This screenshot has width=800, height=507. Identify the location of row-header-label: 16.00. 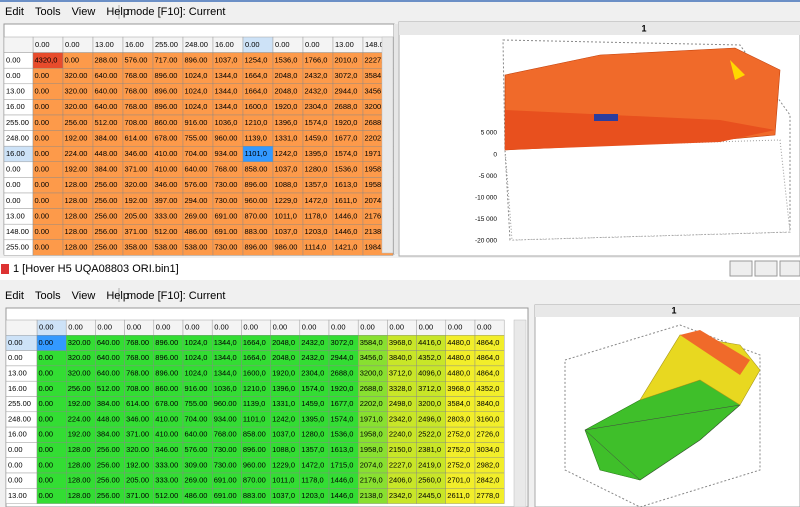
(17, 434).